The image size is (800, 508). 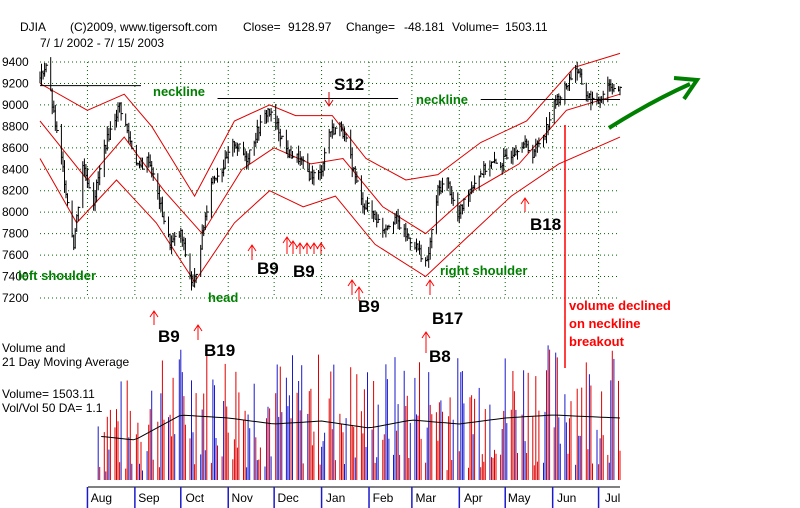 What do you see at coordinates (15, 83) in the screenshot?
I see `y-tick-label: 9200` at bounding box center [15, 83].